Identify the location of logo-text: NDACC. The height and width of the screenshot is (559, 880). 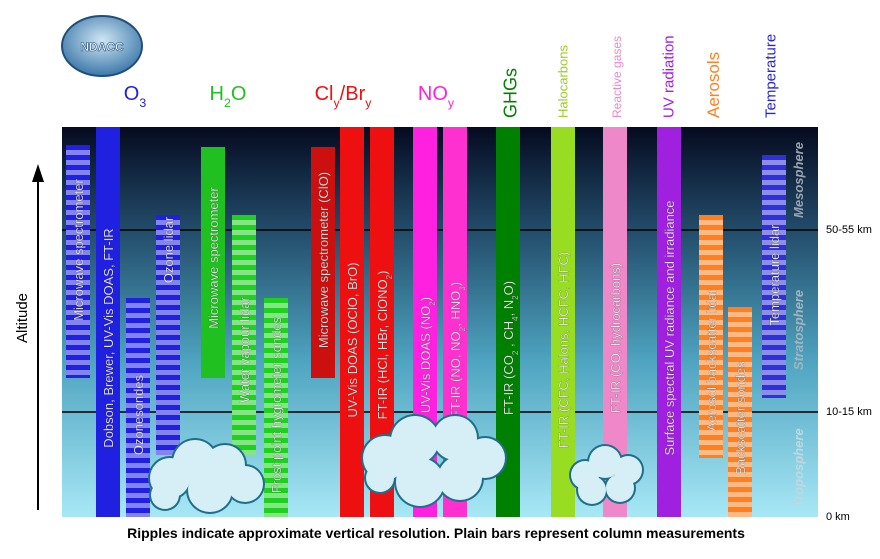
(102, 47).